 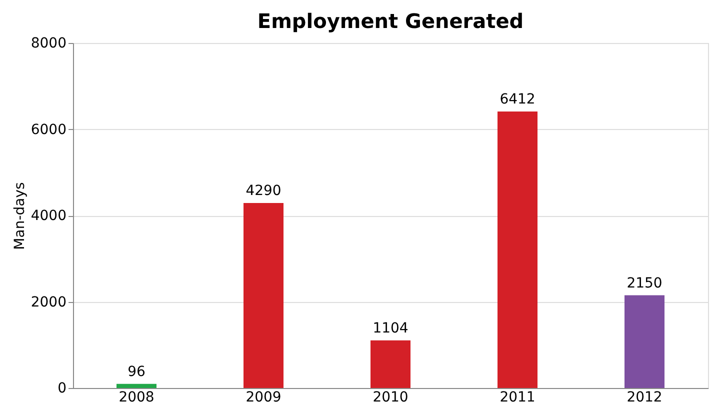 I want to click on x-tick-label: 2009, so click(x=264, y=398).